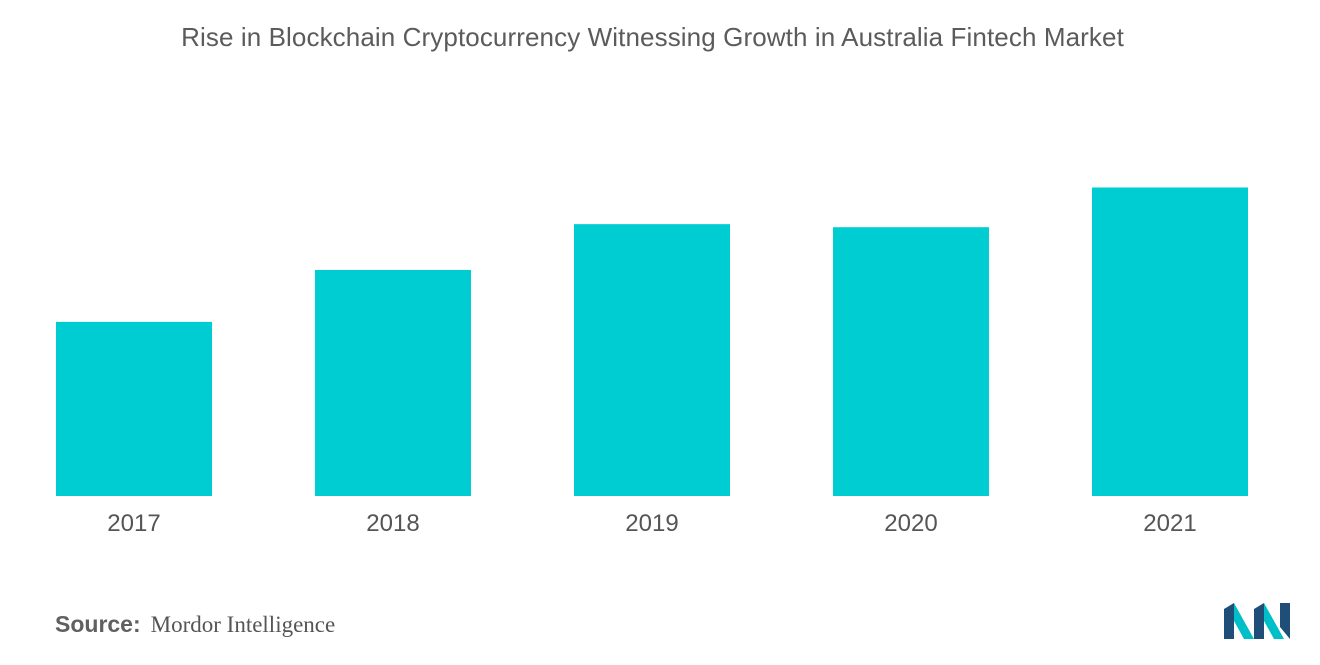 The width and height of the screenshot is (1320, 665). What do you see at coordinates (1170, 341) in the screenshot?
I see `bar-2021` at bounding box center [1170, 341].